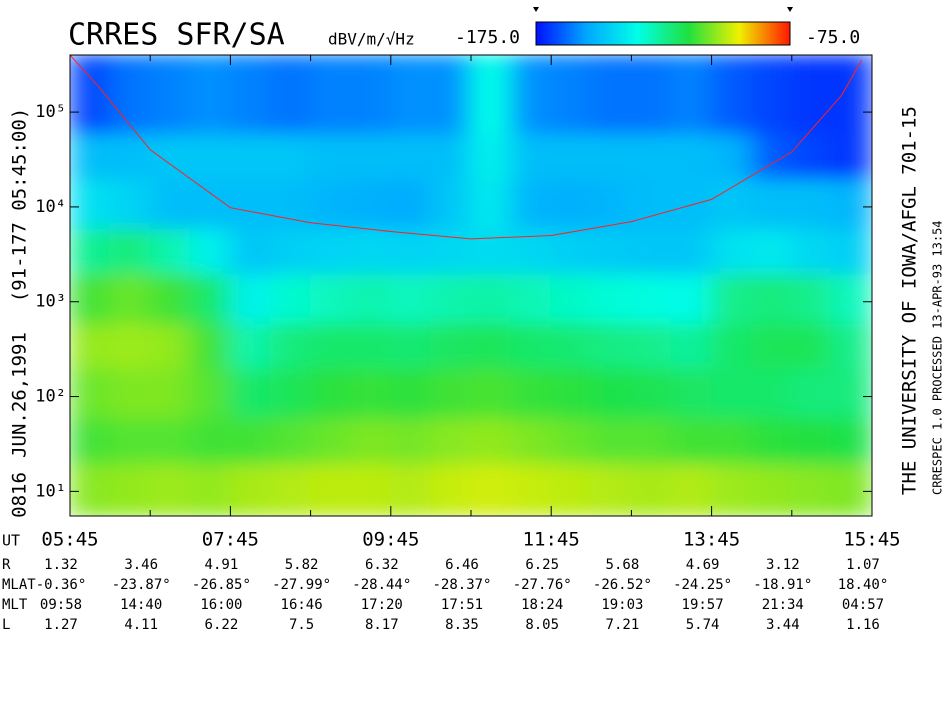  What do you see at coordinates (222, 565) in the screenshot?
I see `ephemeris-value: 4.91` at bounding box center [222, 565].